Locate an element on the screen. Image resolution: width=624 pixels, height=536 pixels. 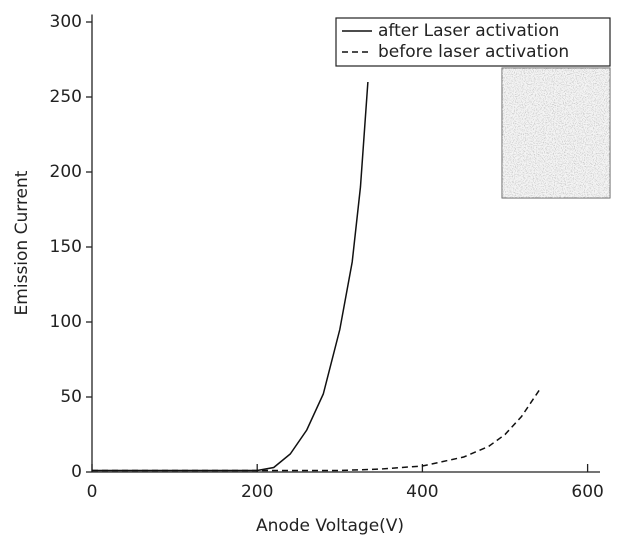
y-tick-label: 250 is located at coordinates (66, 97).